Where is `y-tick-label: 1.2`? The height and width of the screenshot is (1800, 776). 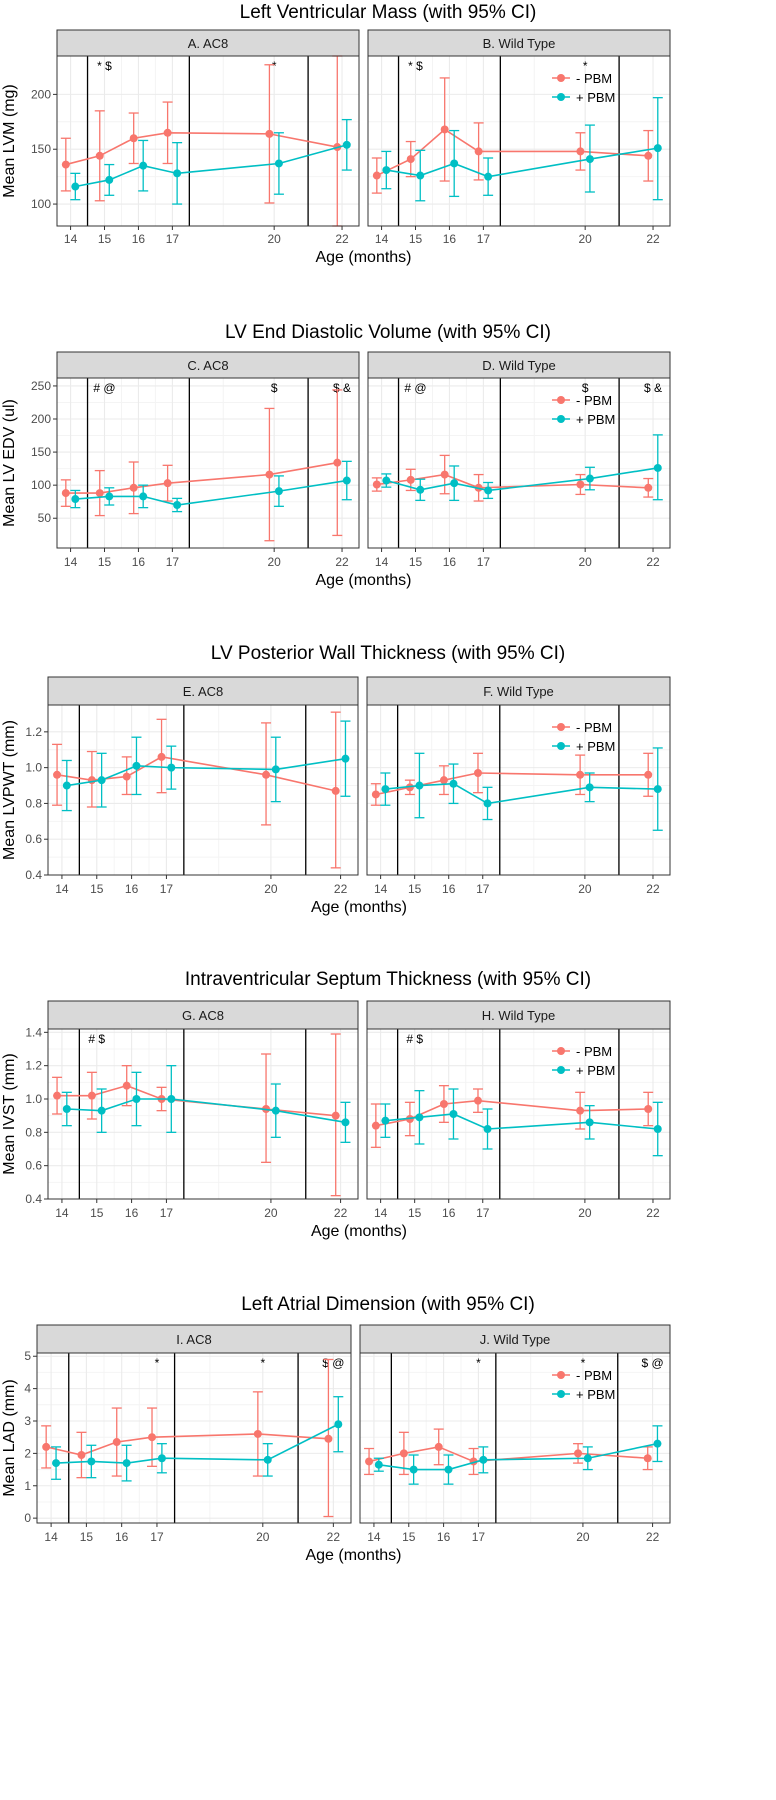 y-tick-label: 1.2 is located at coordinates (33, 732).